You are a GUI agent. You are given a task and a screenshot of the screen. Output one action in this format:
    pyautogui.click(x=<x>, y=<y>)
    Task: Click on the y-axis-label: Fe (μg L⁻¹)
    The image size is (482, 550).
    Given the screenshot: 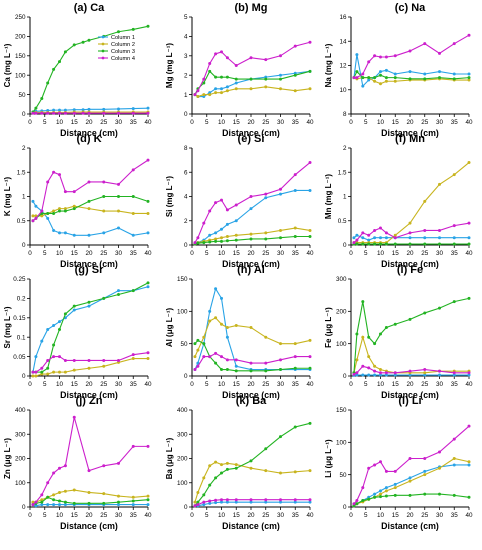 What is the action you would take?
    pyautogui.click(x=328, y=327)
    